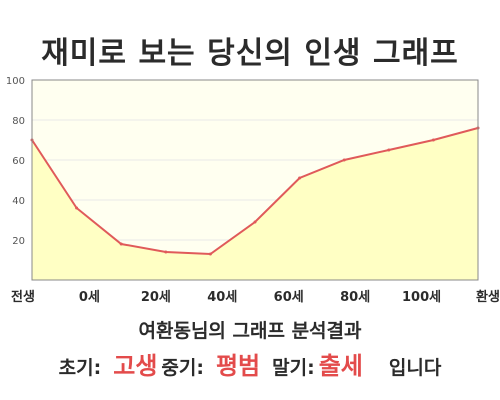 This screenshot has height=400, width=500. I want to click on y-axis-ticks: 20 40 60 80 100, so click(15, 161).